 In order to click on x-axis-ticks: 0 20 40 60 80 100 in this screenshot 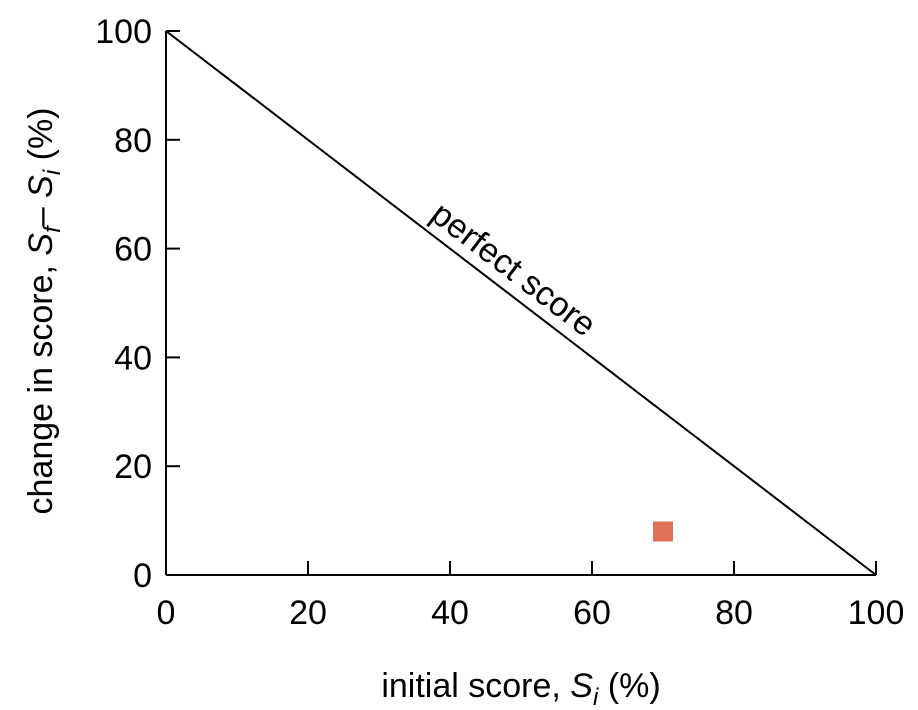, I will do `click(531, 596)`.